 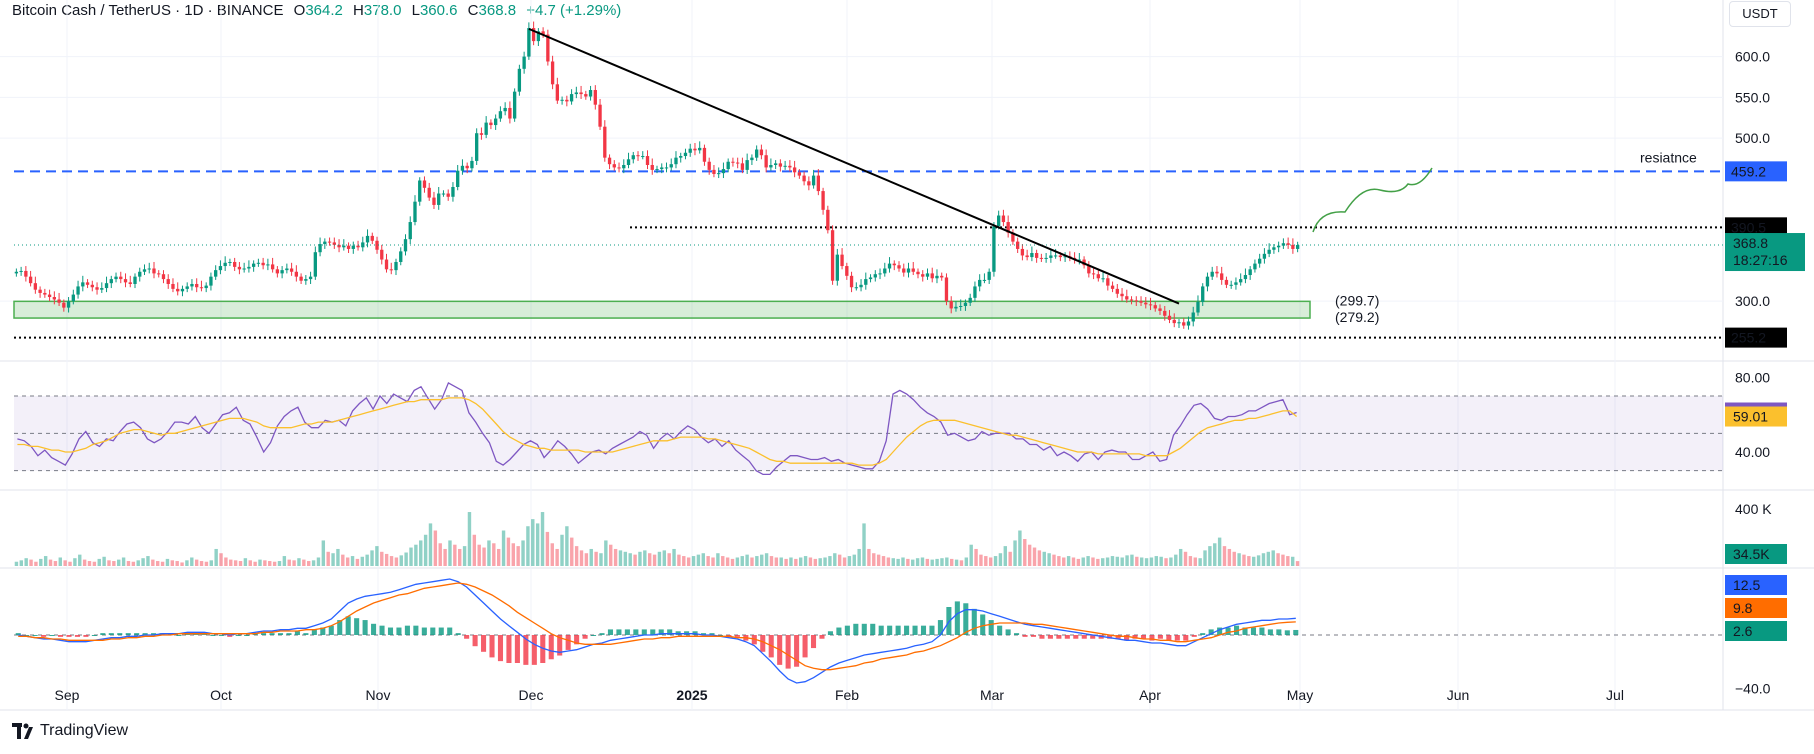 I want to click on price-tick-label: 600.0, so click(x=1752, y=57).